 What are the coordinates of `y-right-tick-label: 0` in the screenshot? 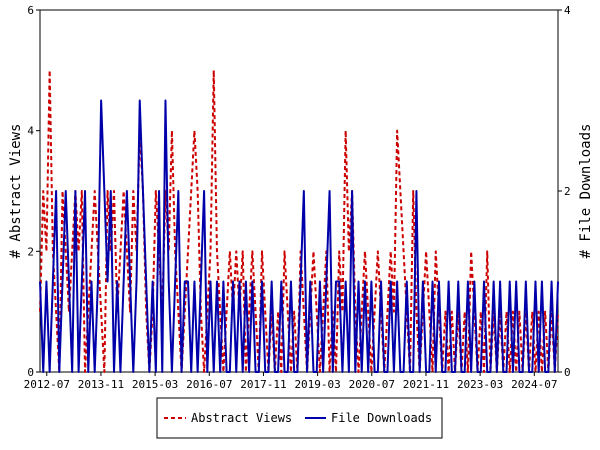 It's located at (567, 372).